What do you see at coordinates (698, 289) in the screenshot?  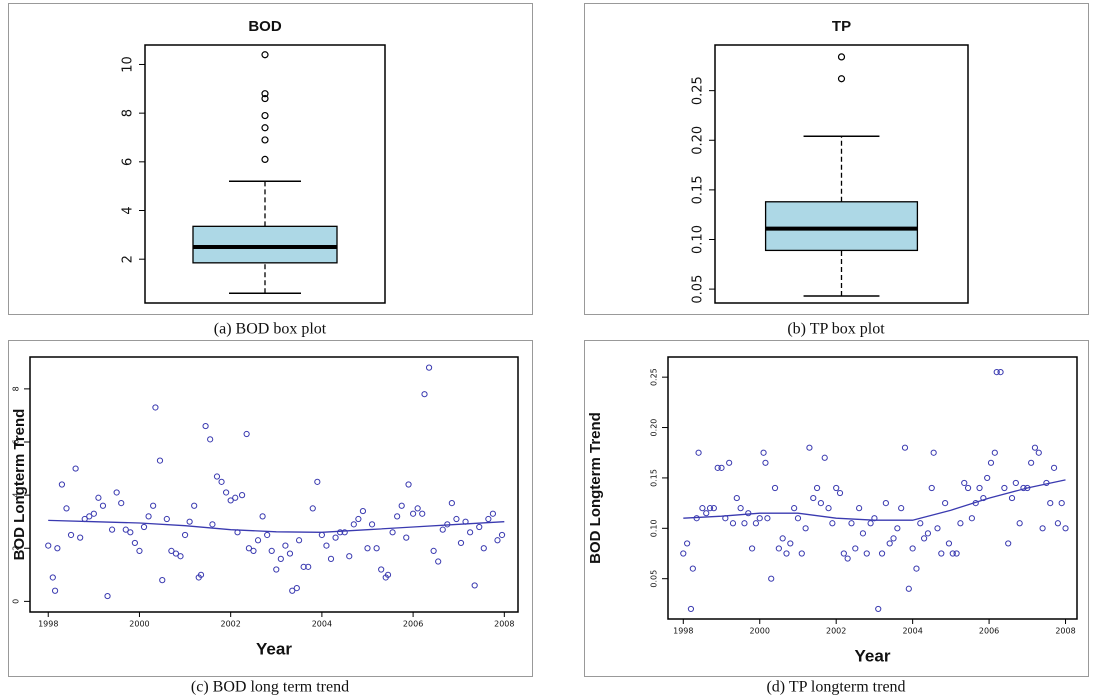 I see `y-tick-label: 0.05` at bounding box center [698, 289].